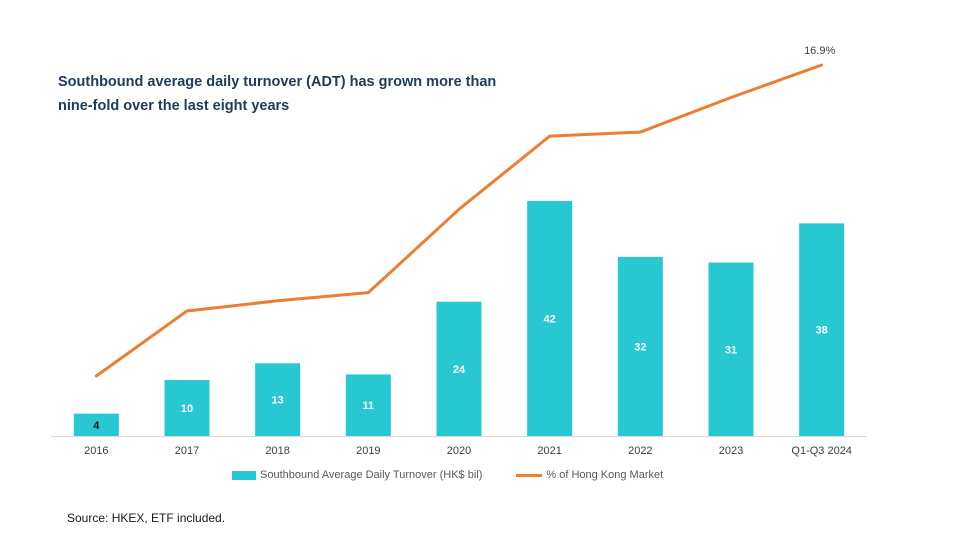 The image size is (960, 540). I want to click on bar-value-label: 4, so click(96, 426).